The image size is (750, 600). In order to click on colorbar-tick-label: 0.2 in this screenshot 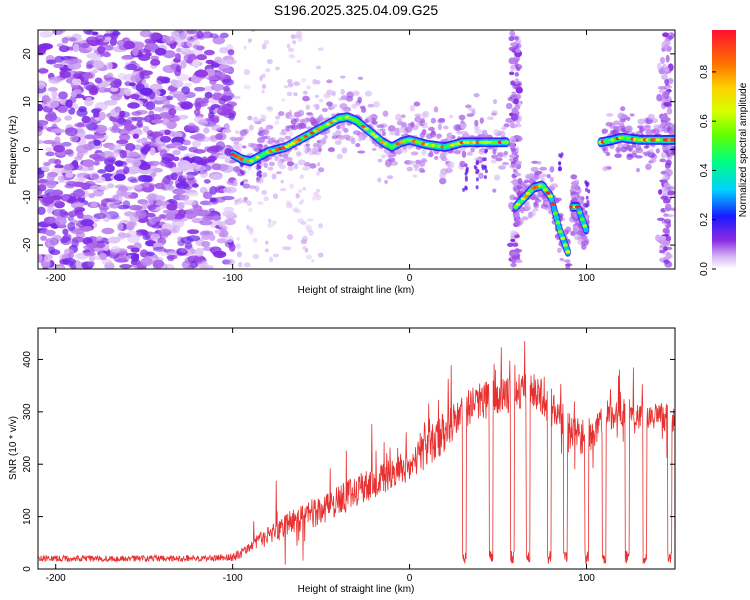, I will do `click(704, 219)`.